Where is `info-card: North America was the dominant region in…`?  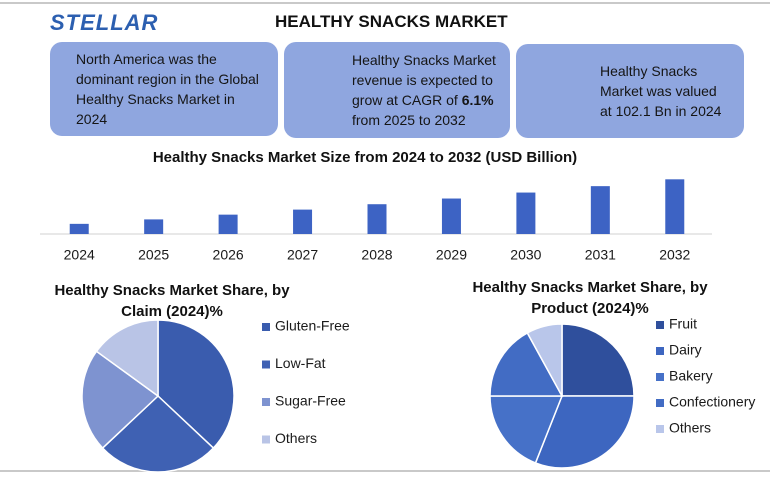
info-card: North America was the dominant region in… is located at coordinates (164, 89).